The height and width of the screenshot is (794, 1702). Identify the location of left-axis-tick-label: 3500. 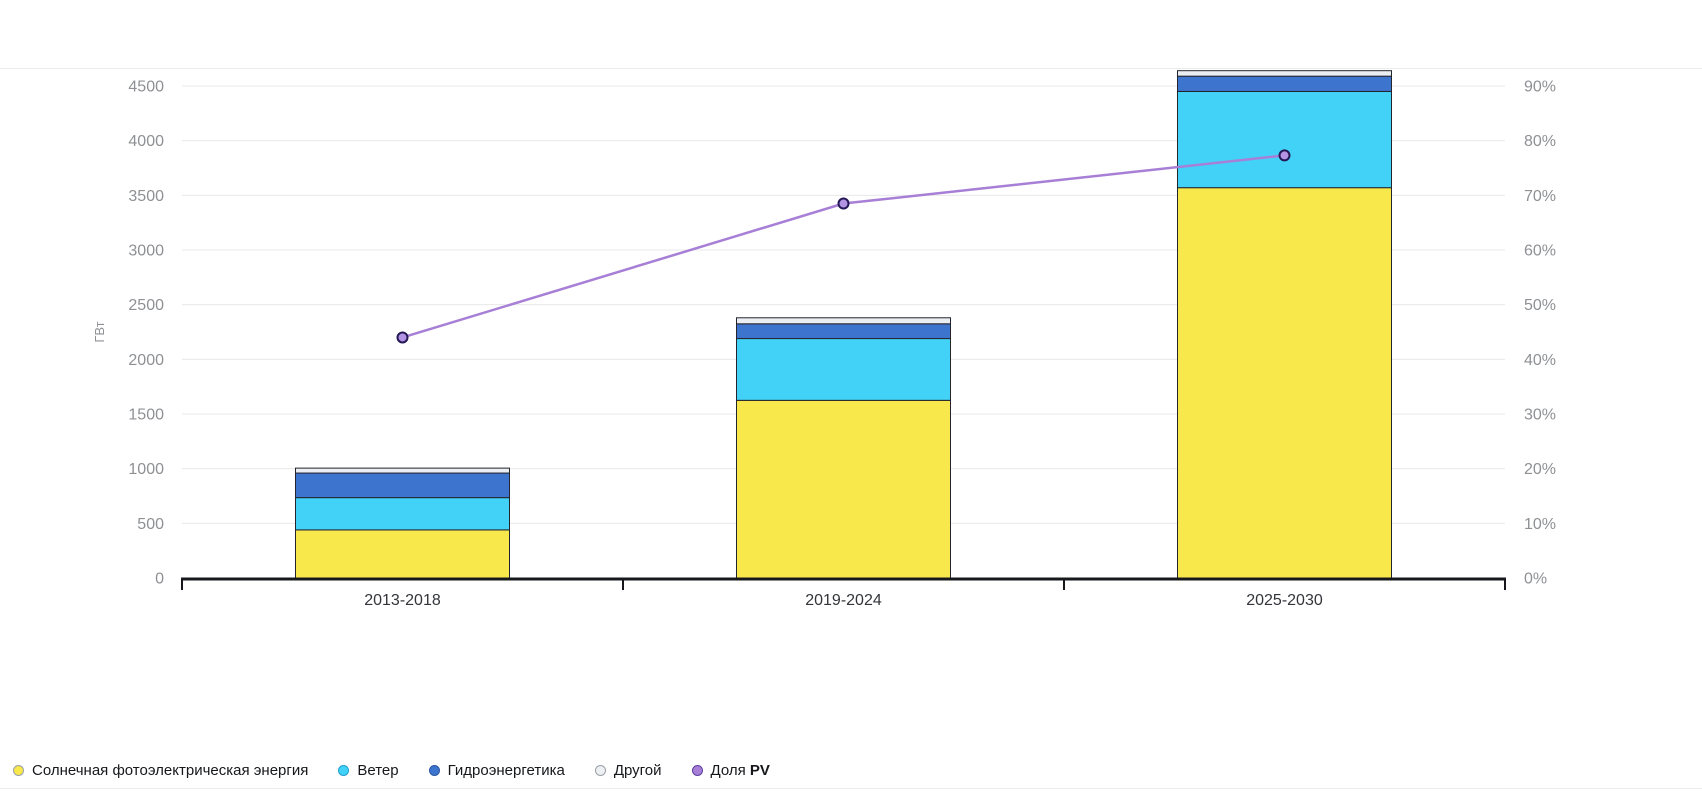
(146, 196).